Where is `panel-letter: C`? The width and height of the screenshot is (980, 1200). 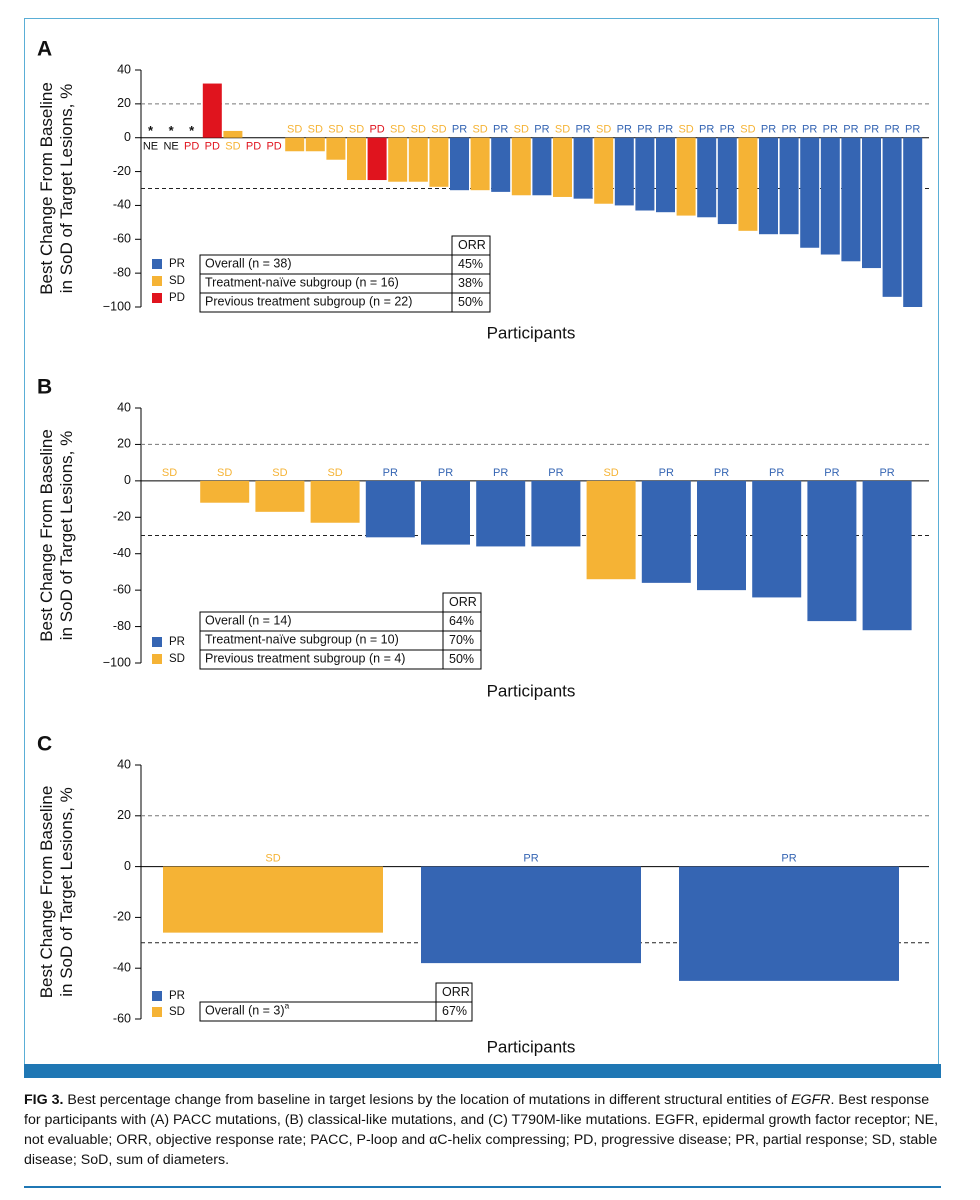
panel-letter: C is located at coordinates (44, 744).